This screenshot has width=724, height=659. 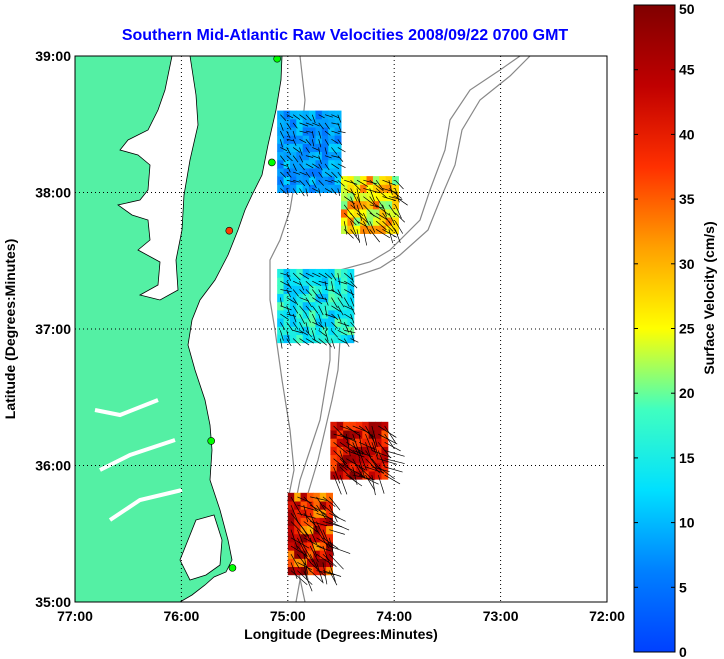 What do you see at coordinates (145, 505) in the screenshot?
I see `inland-river` at bounding box center [145, 505].